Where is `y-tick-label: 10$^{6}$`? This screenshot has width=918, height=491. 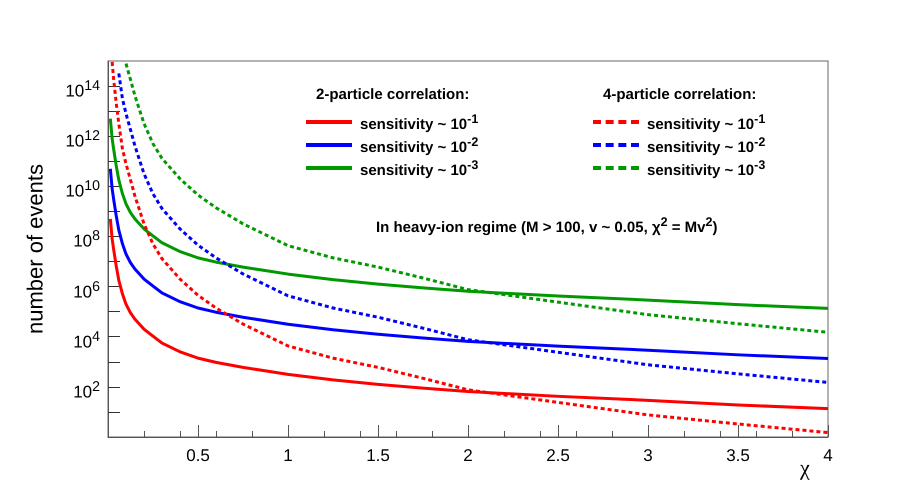
y-tick-label: 10$^{6}$ is located at coordinates (86, 291).